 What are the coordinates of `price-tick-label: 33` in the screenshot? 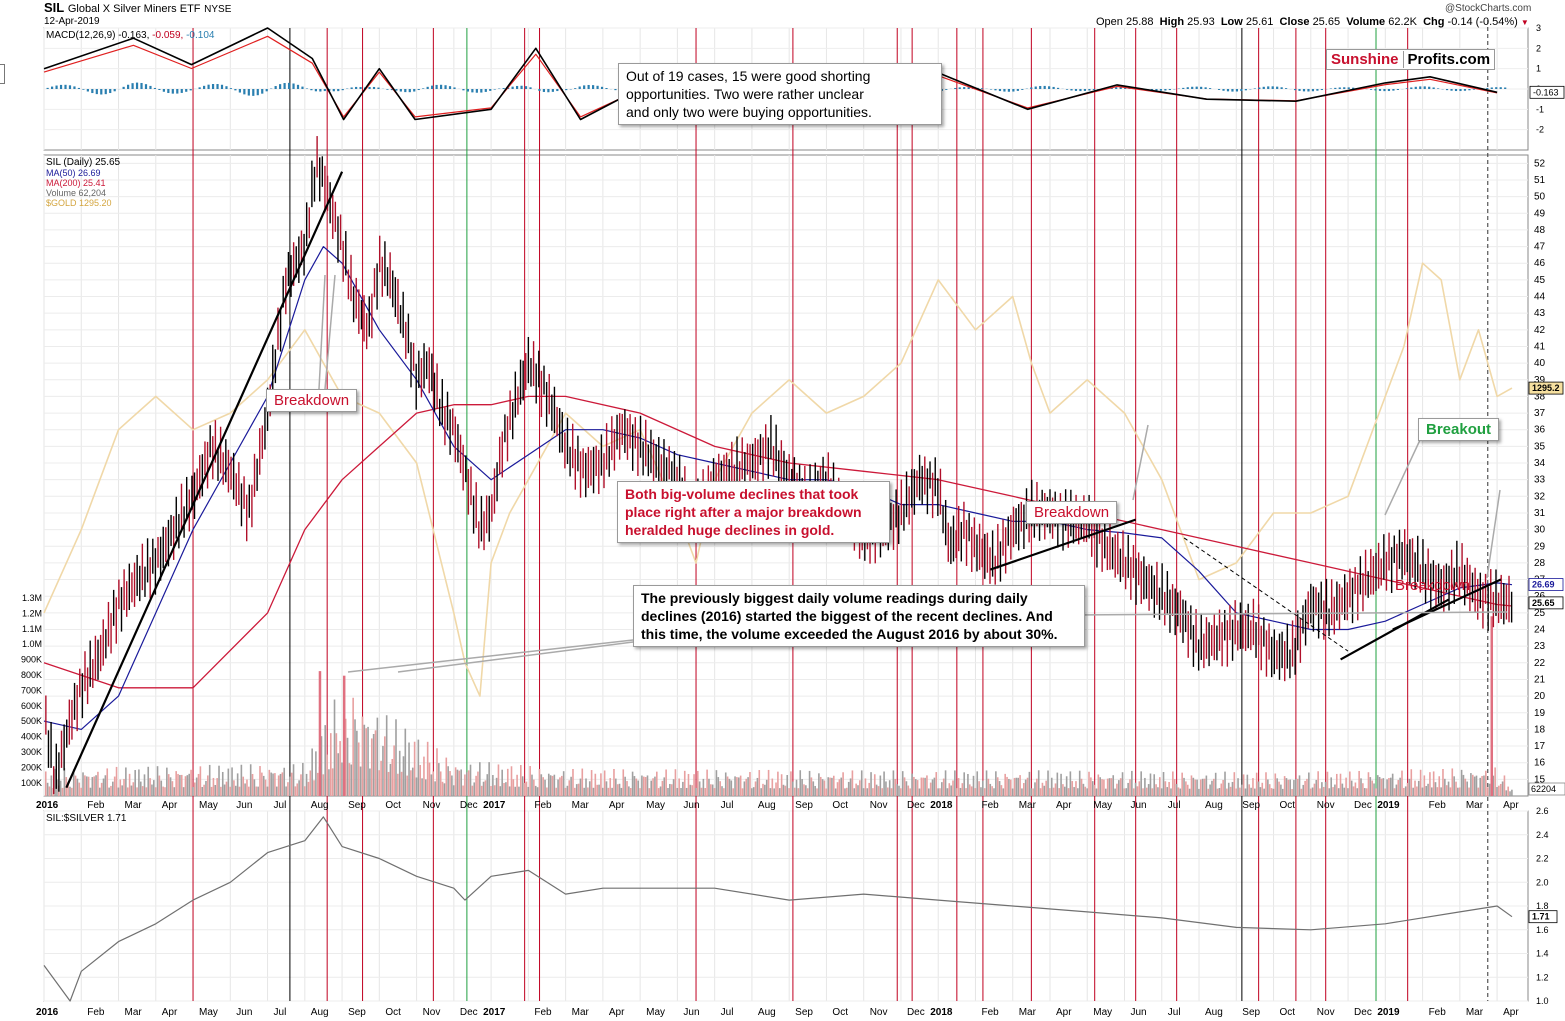 It's located at (1540, 480).